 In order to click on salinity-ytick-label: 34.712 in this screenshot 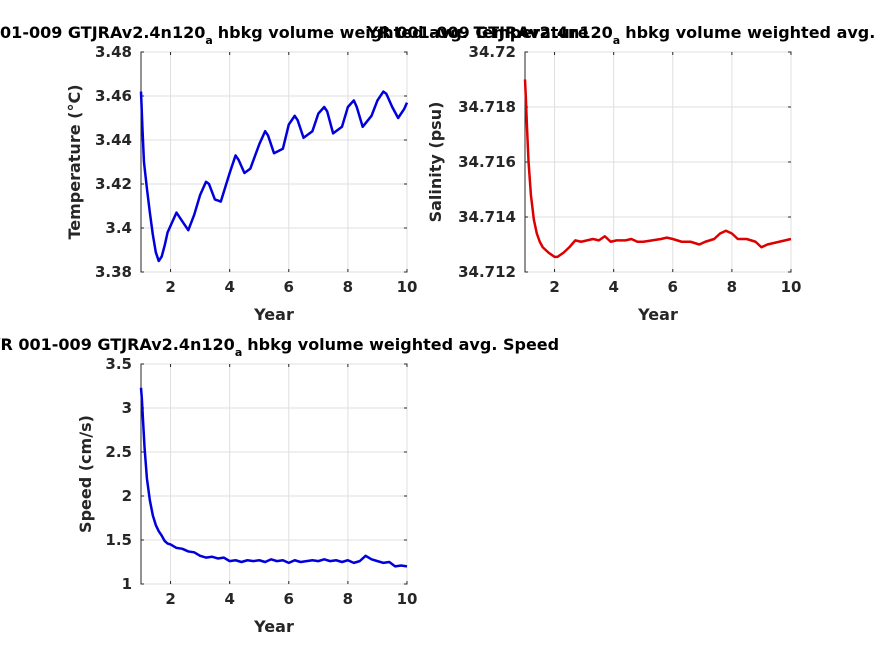, I will do `click(487, 272)`.